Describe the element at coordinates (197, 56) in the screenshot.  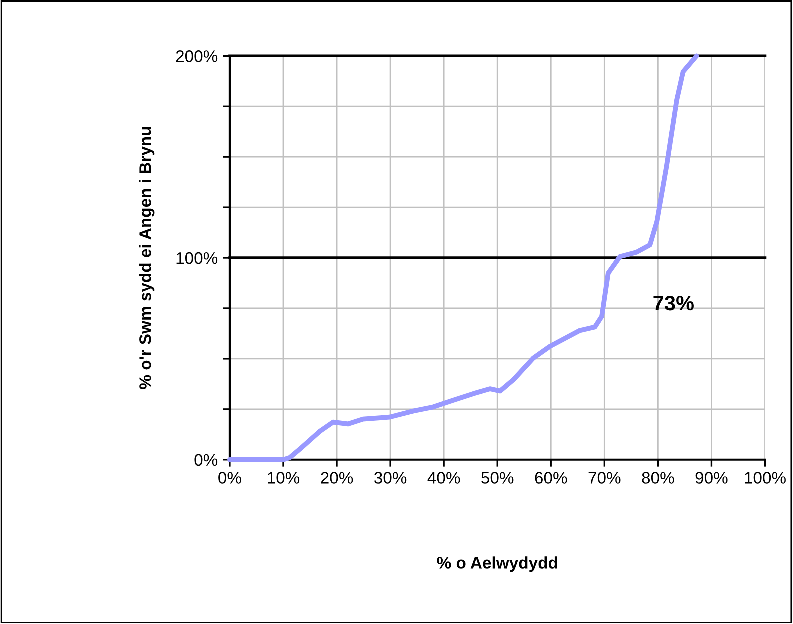
I see `y-tick-label: 200%` at that location.